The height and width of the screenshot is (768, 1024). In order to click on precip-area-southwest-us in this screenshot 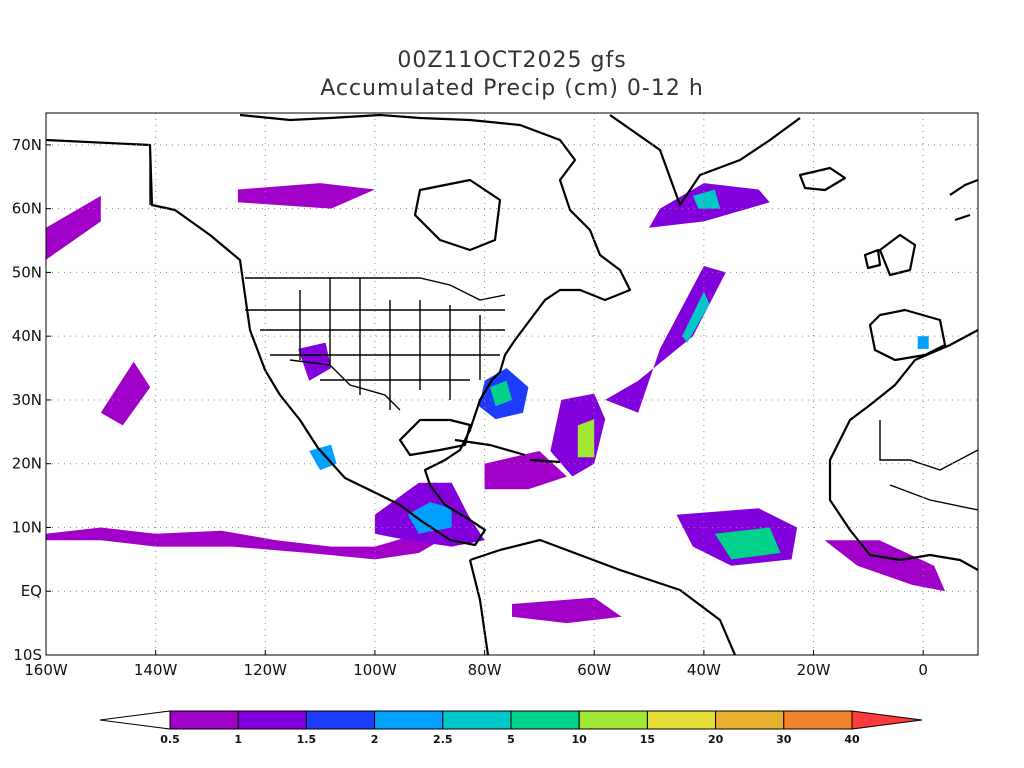, I will do `click(315, 361)`.